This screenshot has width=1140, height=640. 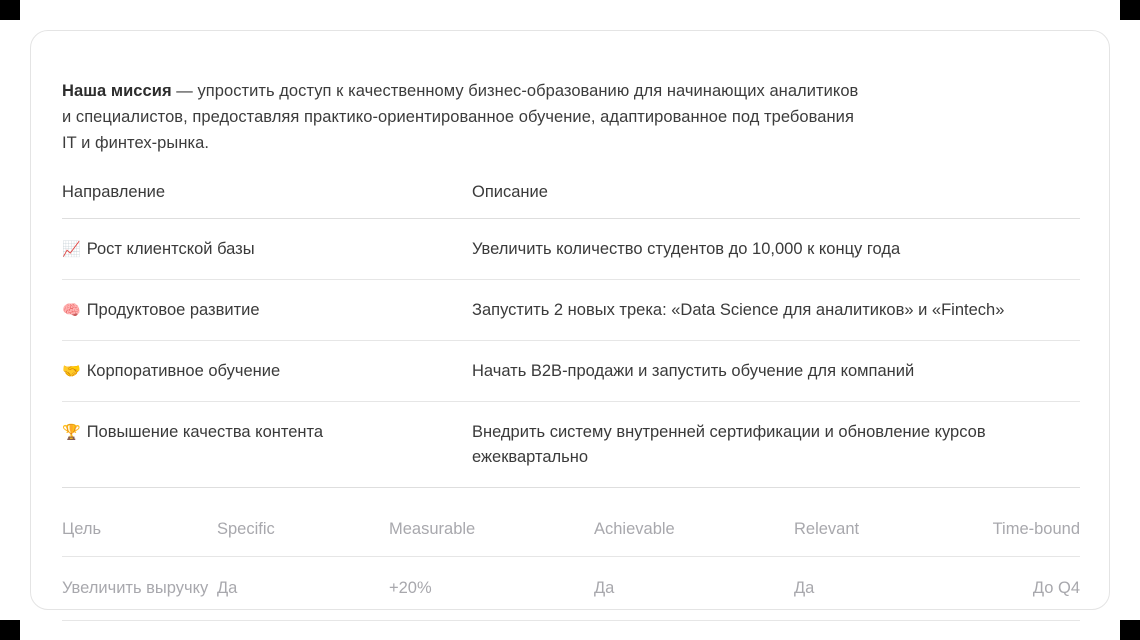 What do you see at coordinates (267, 310) in the screenshot?
I see `direction-cell: 🧠 Продуктовое развитие` at bounding box center [267, 310].